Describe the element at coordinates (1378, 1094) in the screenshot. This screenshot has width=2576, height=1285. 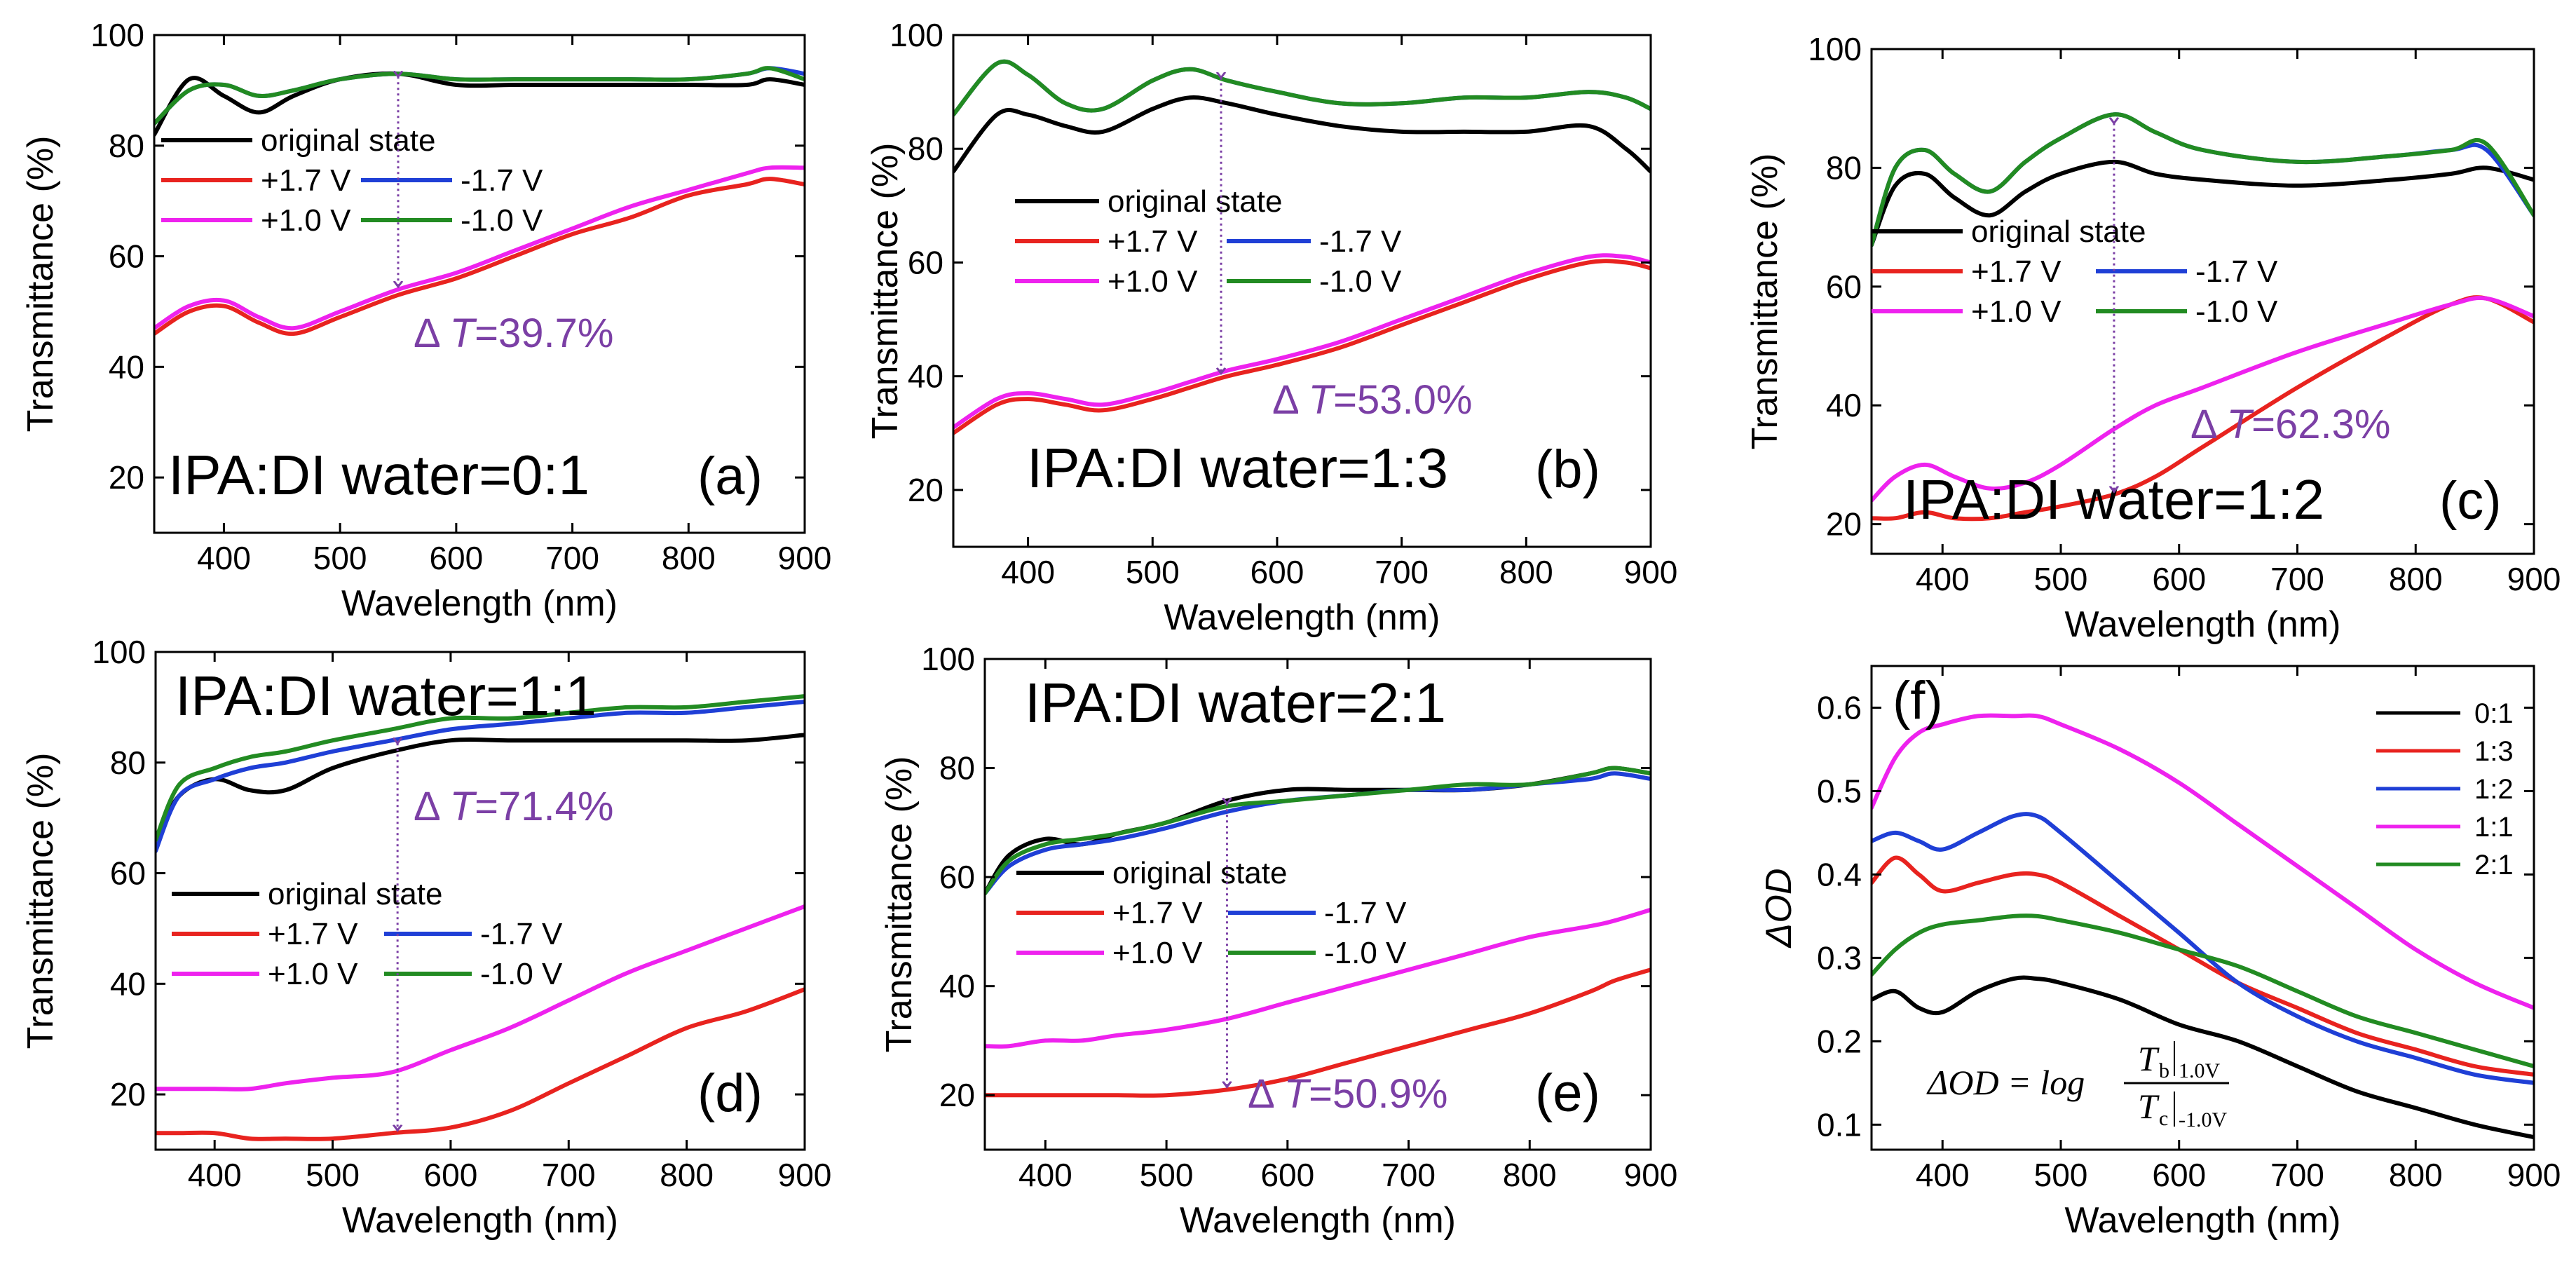
I see `delta-value: =50.9%` at that location.